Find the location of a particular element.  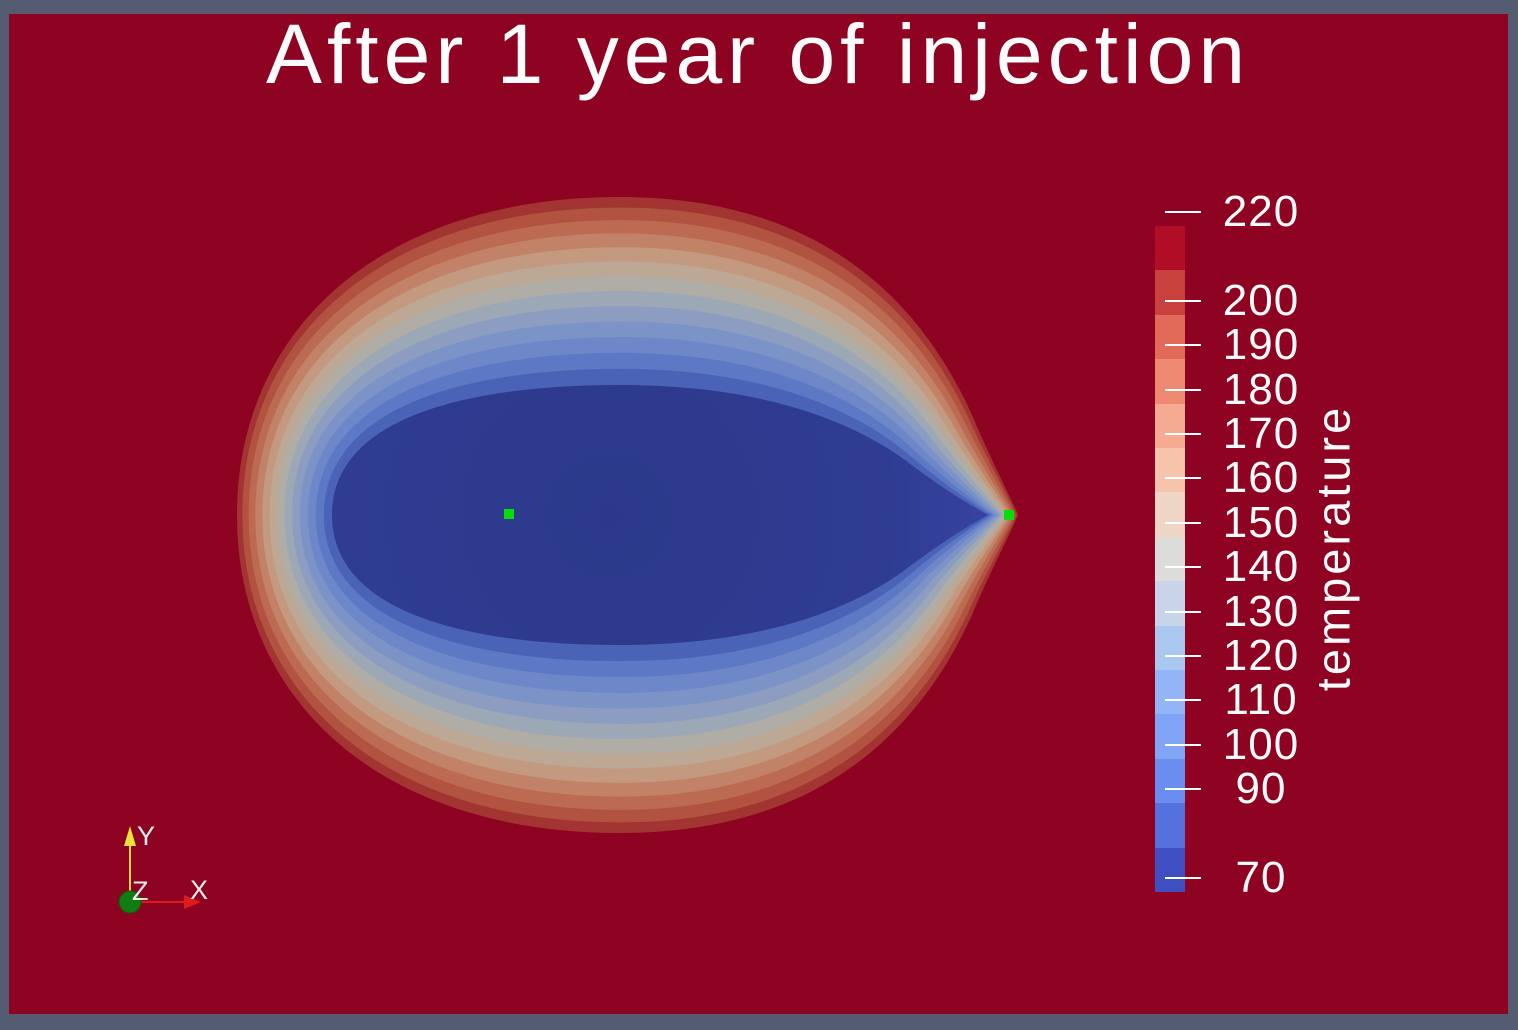

colorbar-tick-label: 170 is located at coordinates (1261, 433).